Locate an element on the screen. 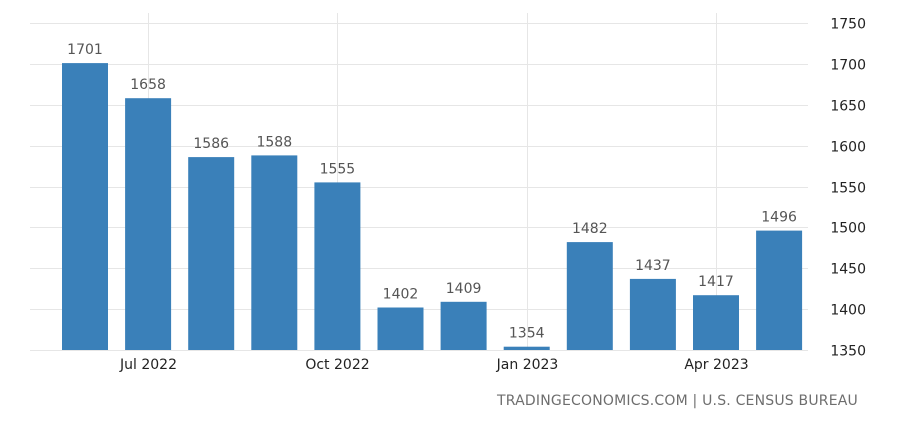 This screenshot has width=913, height=425. x-tick-label: Apr 2023 is located at coordinates (716, 365).